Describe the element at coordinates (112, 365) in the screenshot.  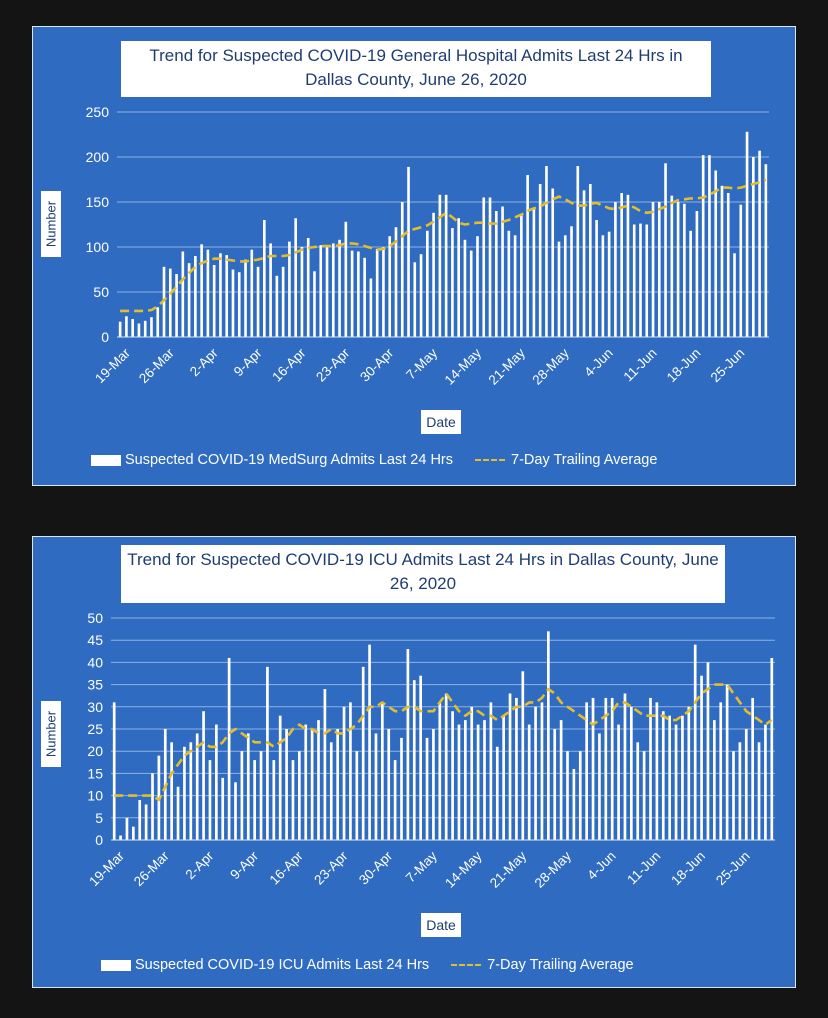
I see `x-tick-label: 19-Mar` at that location.